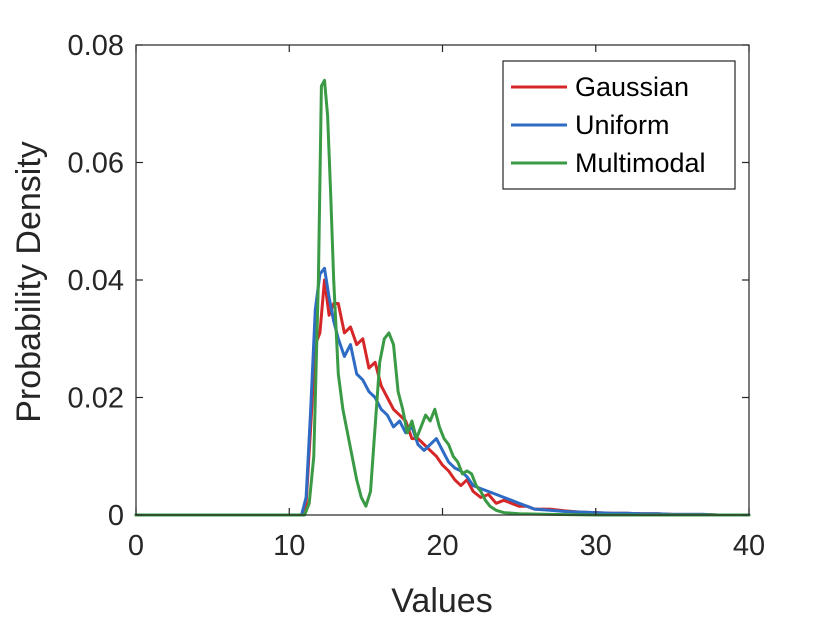  Describe the element at coordinates (442, 546) in the screenshot. I see `x-tick-label: 20` at that location.